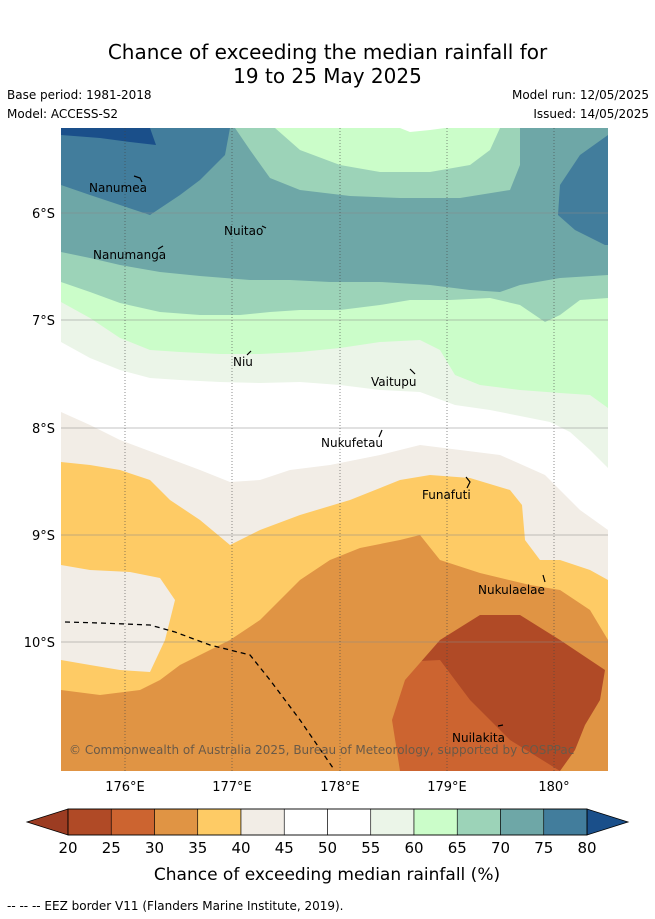  I want to click on island-label-nuitao: Nuitao, so click(243, 231).